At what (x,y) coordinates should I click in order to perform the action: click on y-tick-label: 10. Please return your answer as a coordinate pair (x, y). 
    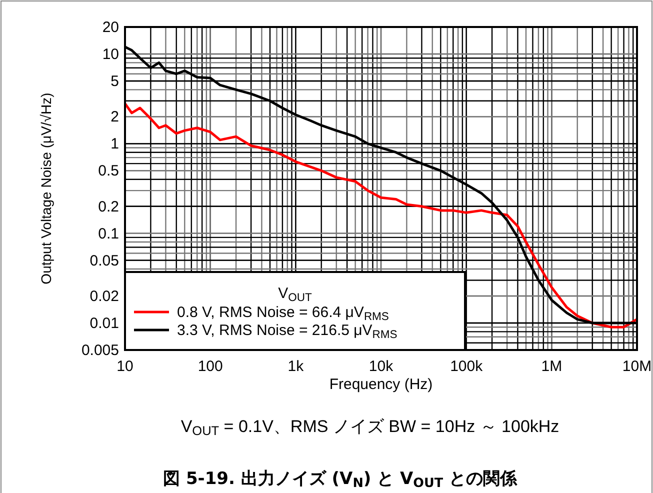
    Looking at the image, I should click on (110, 54).